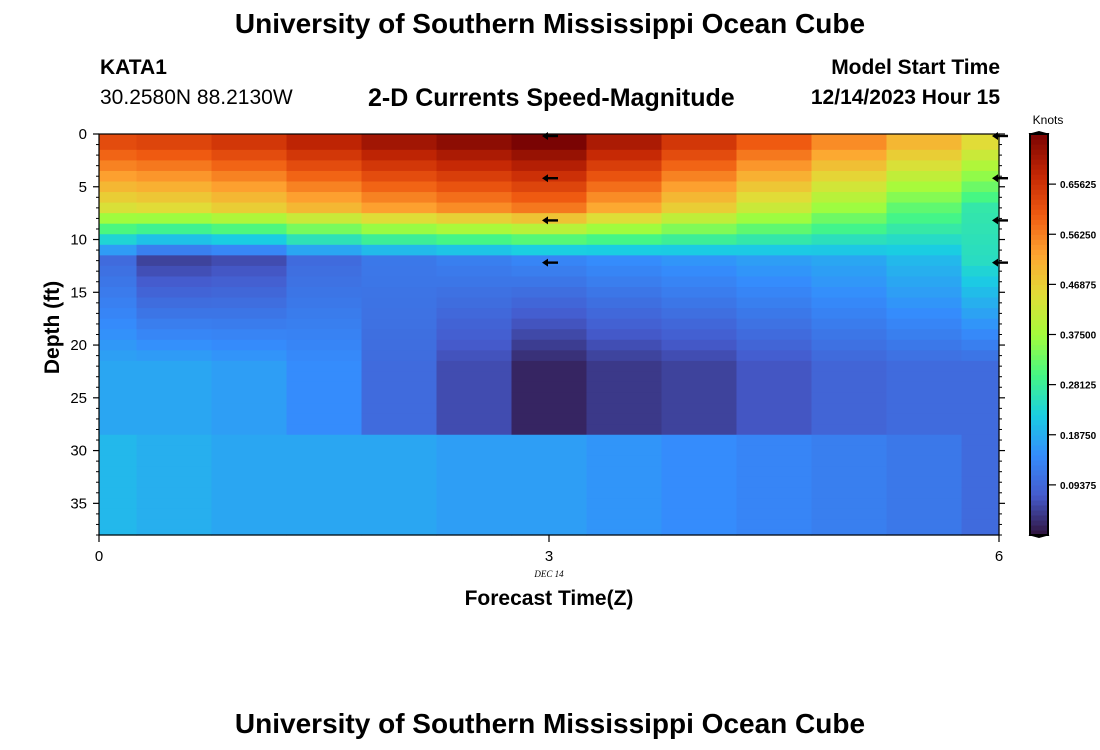 The width and height of the screenshot is (1100, 750). I want to click on station-id: KATA1, so click(133, 67).